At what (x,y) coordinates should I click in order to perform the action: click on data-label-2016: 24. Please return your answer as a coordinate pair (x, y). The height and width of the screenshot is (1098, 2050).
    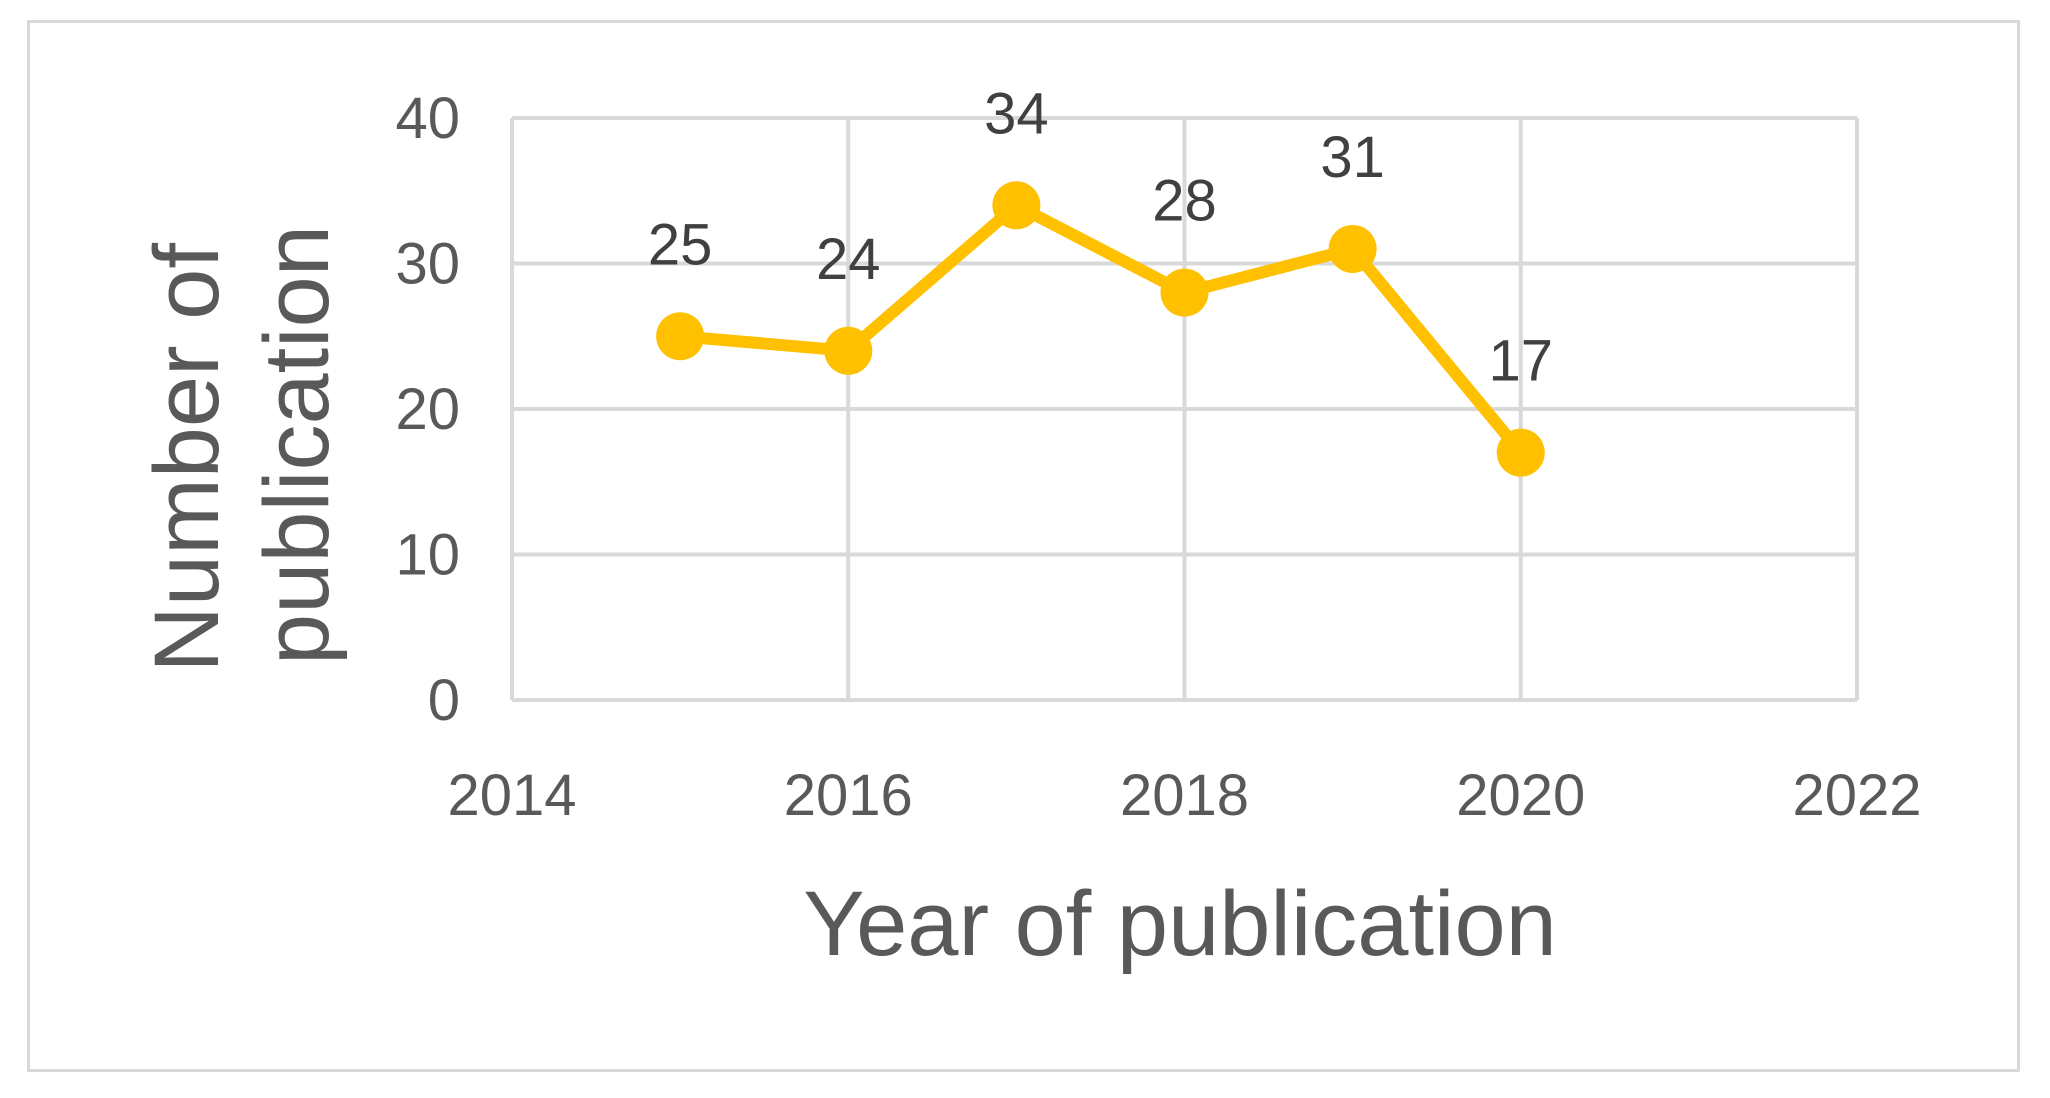
    Looking at the image, I should click on (848, 259).